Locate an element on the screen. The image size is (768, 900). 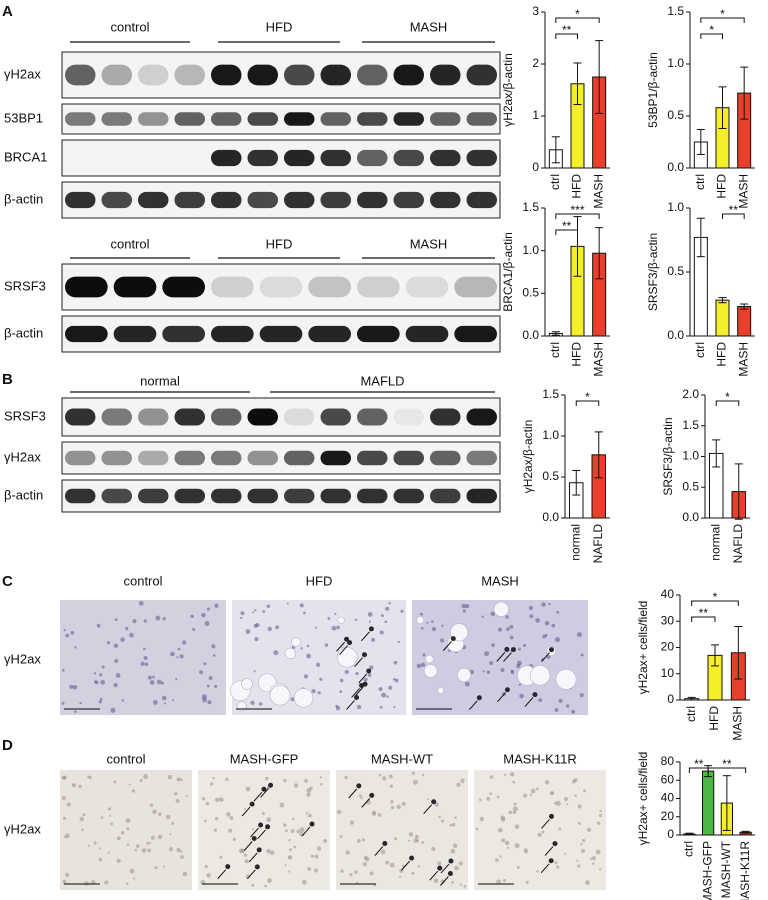
significance-label: ** is located at coordinates (727, 764).